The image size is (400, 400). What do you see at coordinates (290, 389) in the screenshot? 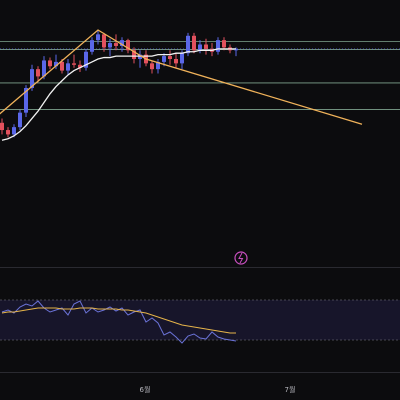
I see `x-tick-label: 7월` at bounding box center [290, 389].